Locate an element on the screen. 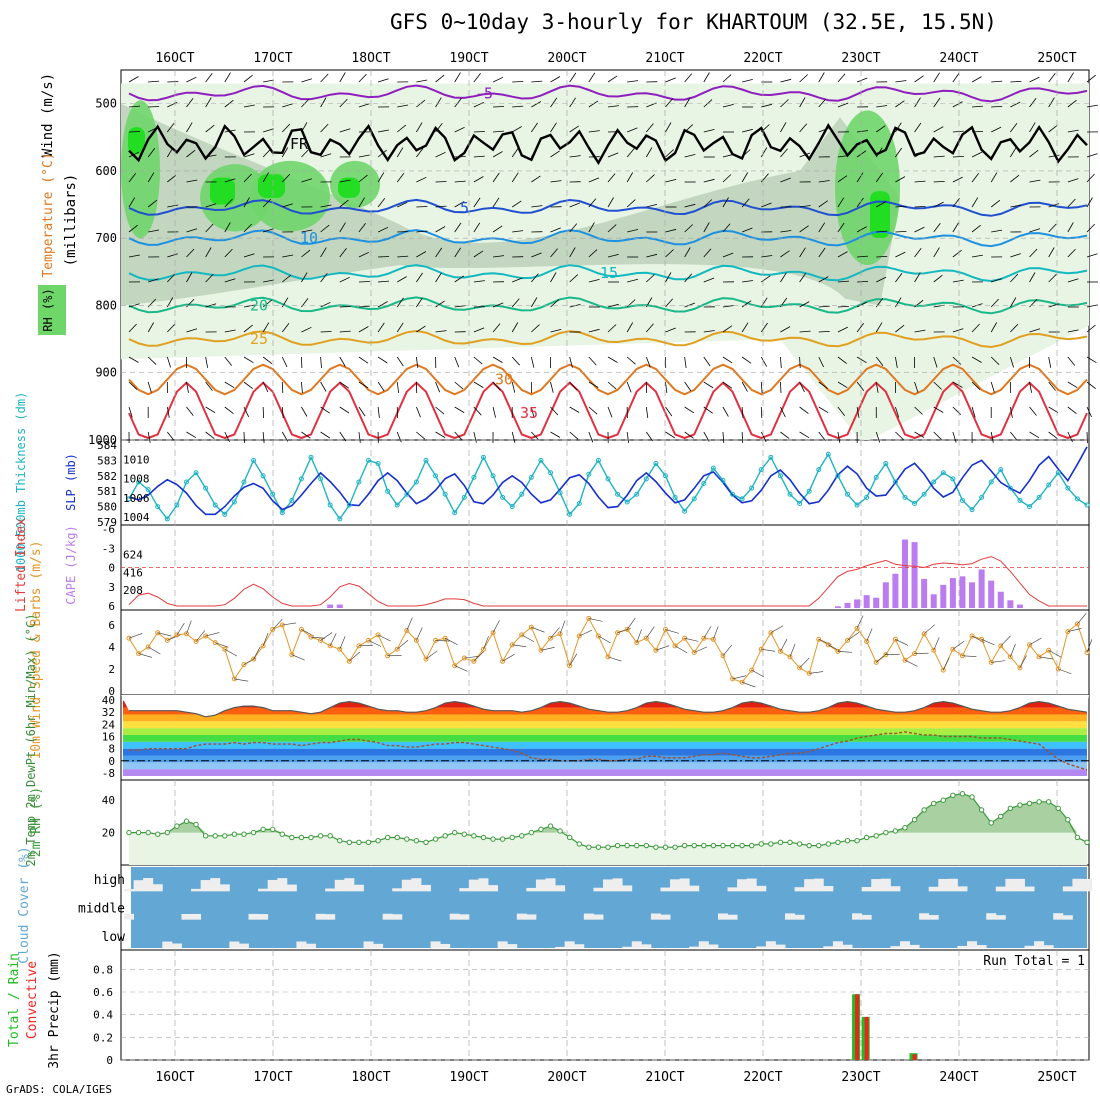  temperature-contour-label: FR is located at coordinates (299, 144).